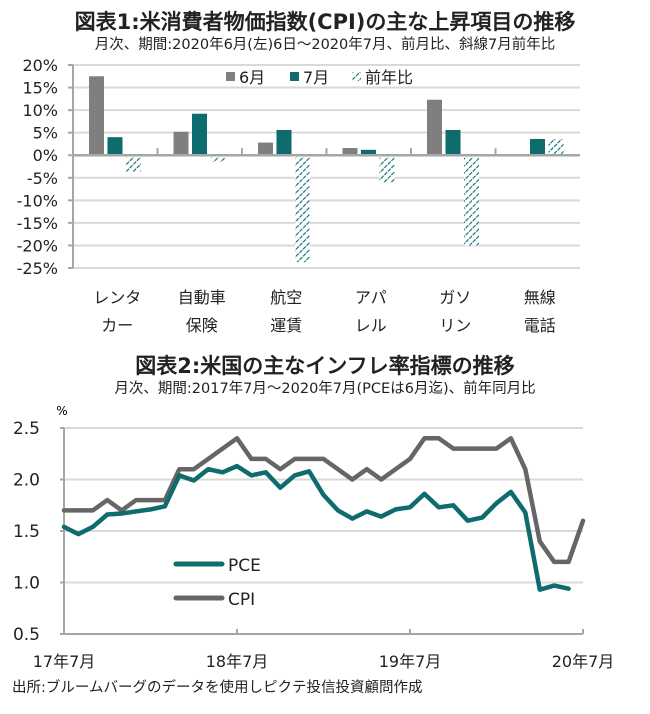  I want to click on y-tick-label: 2.5, so click(26, 429).